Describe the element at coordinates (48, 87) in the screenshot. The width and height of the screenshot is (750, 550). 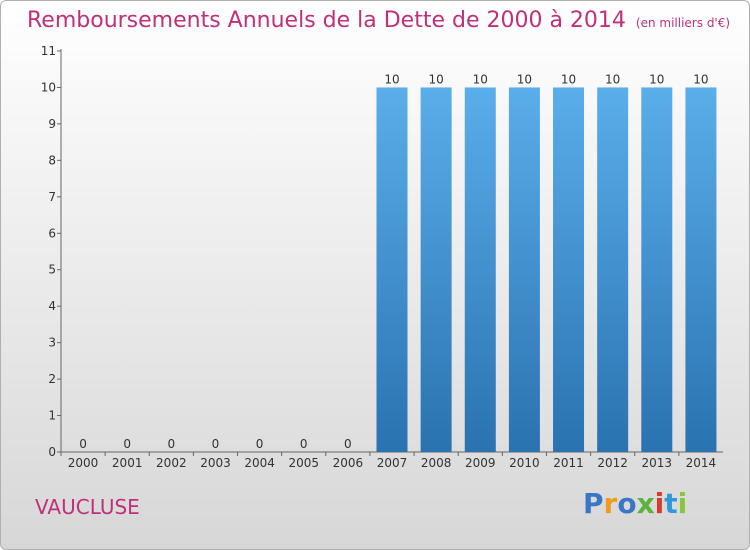
I see `y-tick-label: 10` at that location.